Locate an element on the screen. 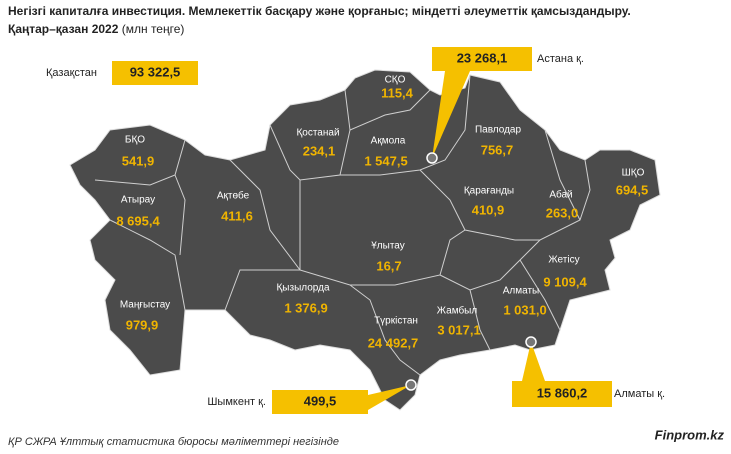 The image size is (731, 454). region-value: 24 492,7 is located at coordinates (393, 342).